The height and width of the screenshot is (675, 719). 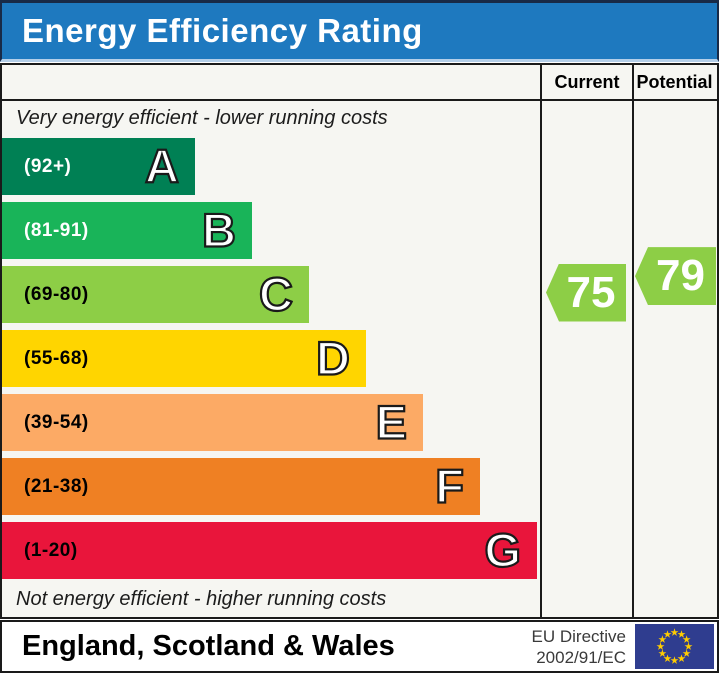 What do you see at coordinates (155, 294) in the screenshot?
I see `band-C: (69-80) C` at bounding box center [155, 294].